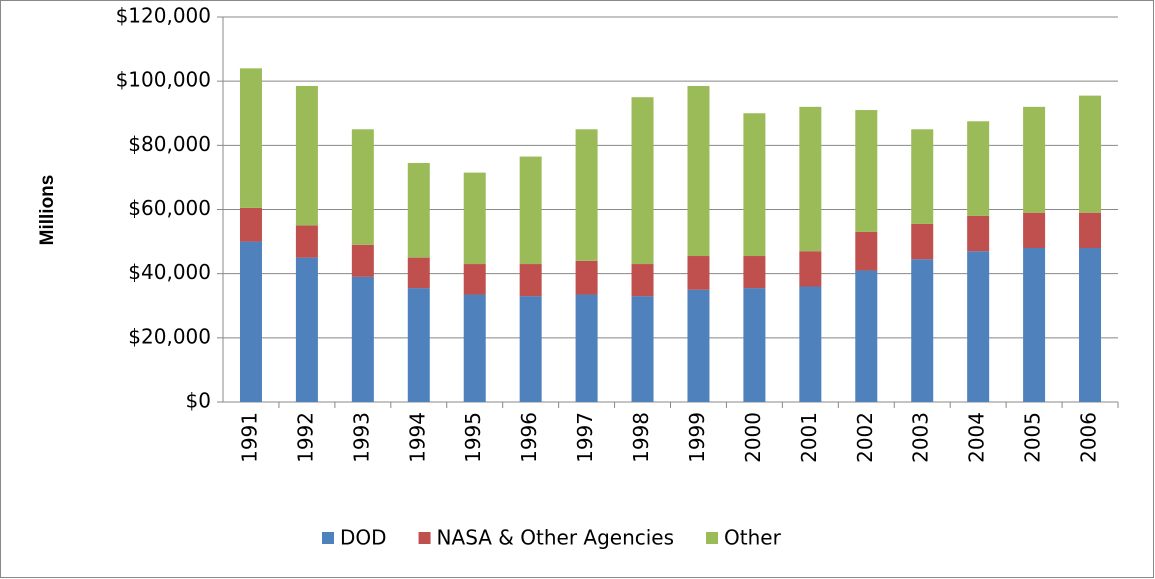 This screenshot has width=1155, height=579. What do you see at coordinates (163, 16) in the screenshot?
I see `y-tick-label: $120,000` at bounding box center [163, 16].